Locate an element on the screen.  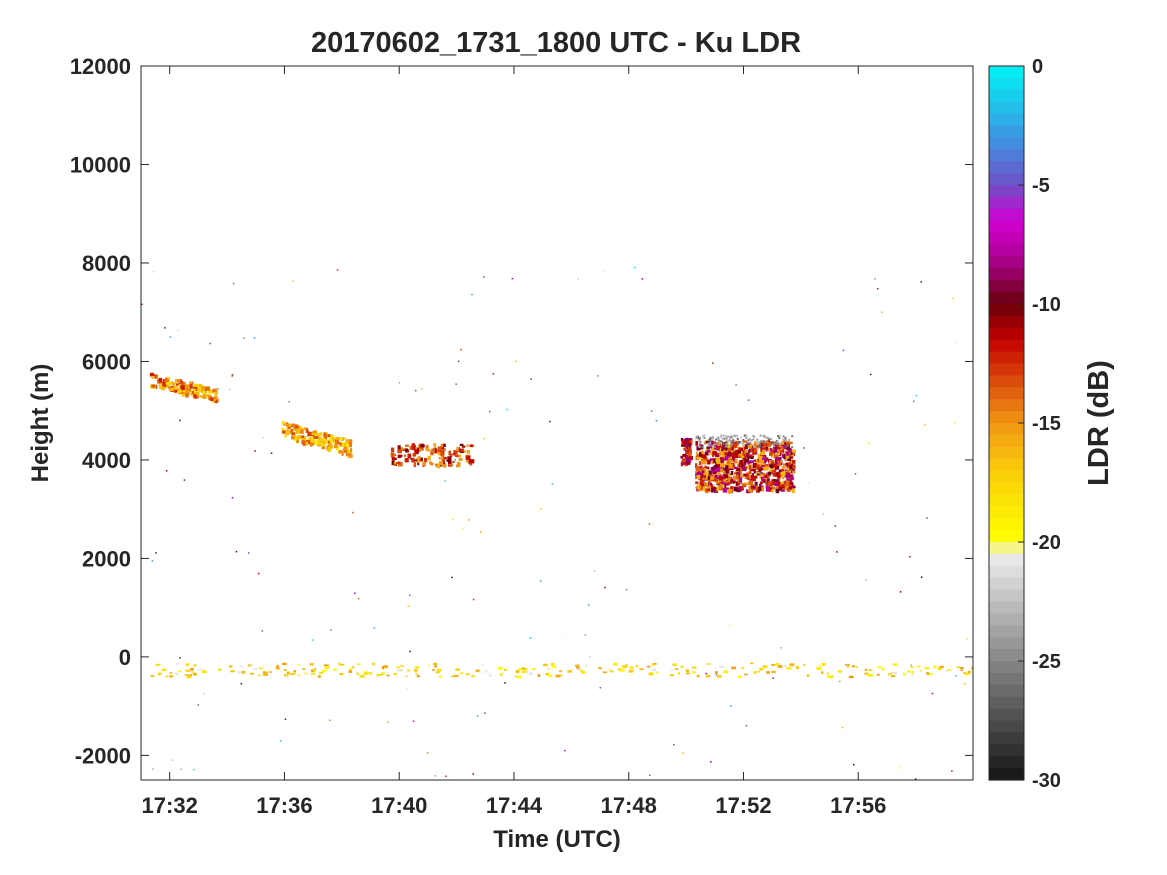
colorbar-tick-label: -30 is located at coordinates (1046, 781).